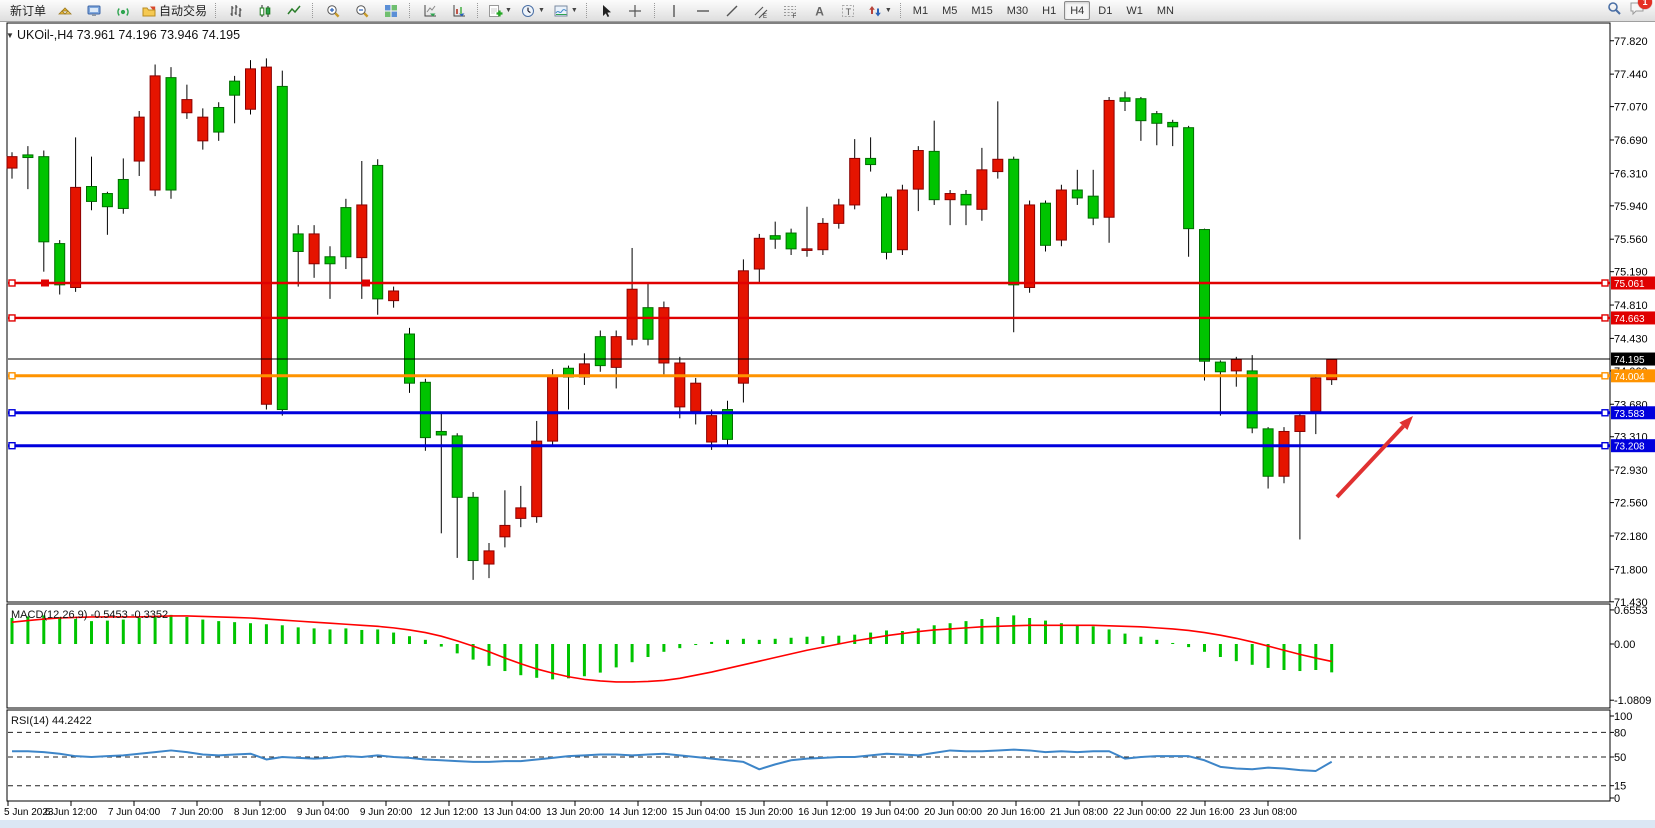  I want to click on price-tick-label: 77.440, so click(1631, 75).